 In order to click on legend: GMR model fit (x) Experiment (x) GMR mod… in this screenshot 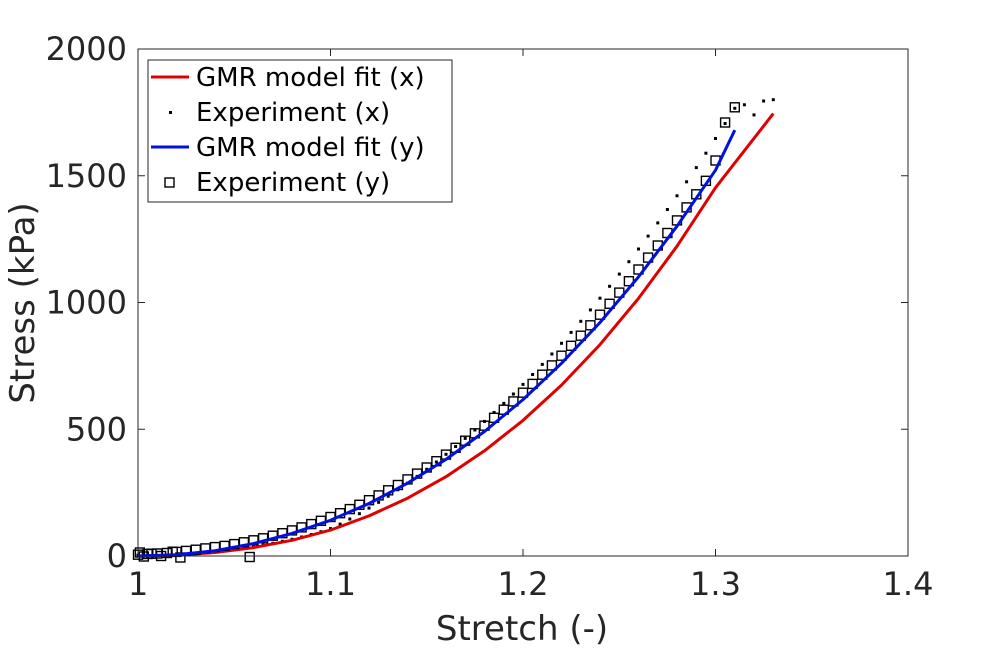, I will do `click(300, 131)`.